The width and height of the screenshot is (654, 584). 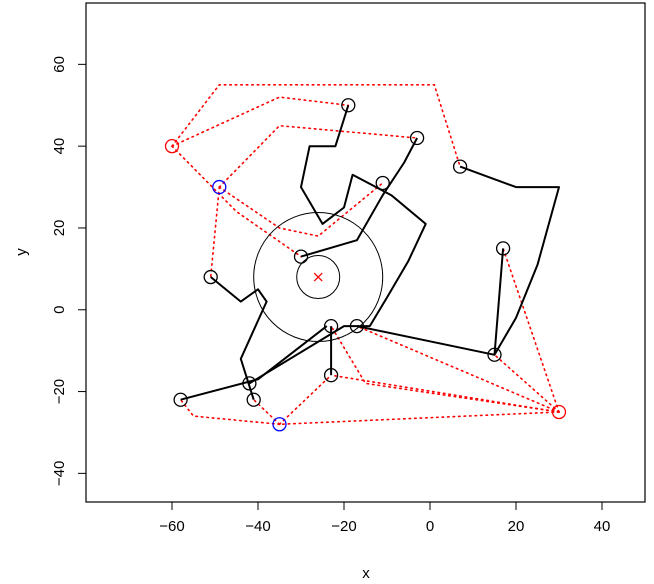 What do you see at coordinates (366, 573) in the screenshot?
I see `x-axis-title: x` at bounding box center [366, 573].